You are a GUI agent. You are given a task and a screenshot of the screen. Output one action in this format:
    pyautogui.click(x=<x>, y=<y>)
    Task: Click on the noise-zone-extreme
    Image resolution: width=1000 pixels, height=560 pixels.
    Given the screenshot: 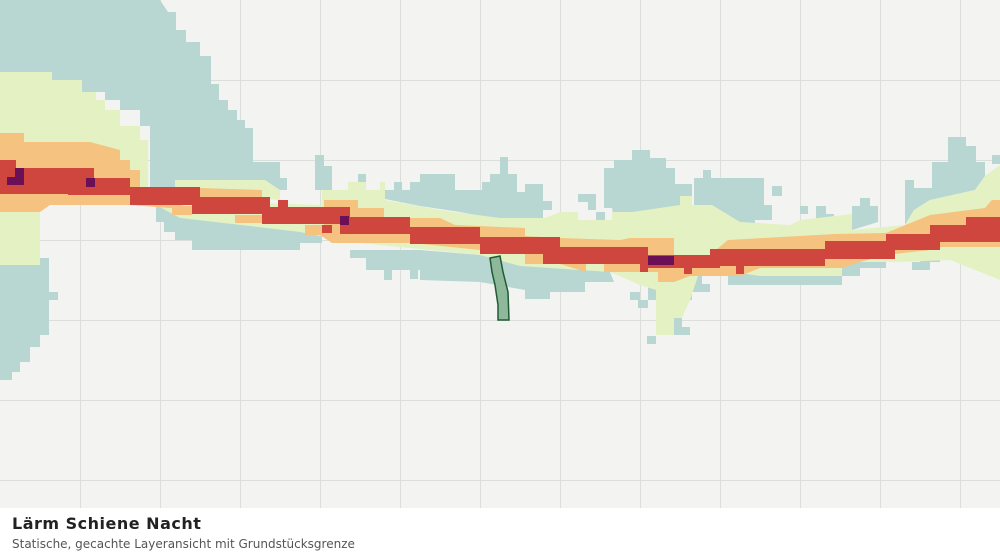 What is the action you would take?
    pyautogui.click(x=340, y=216)
    